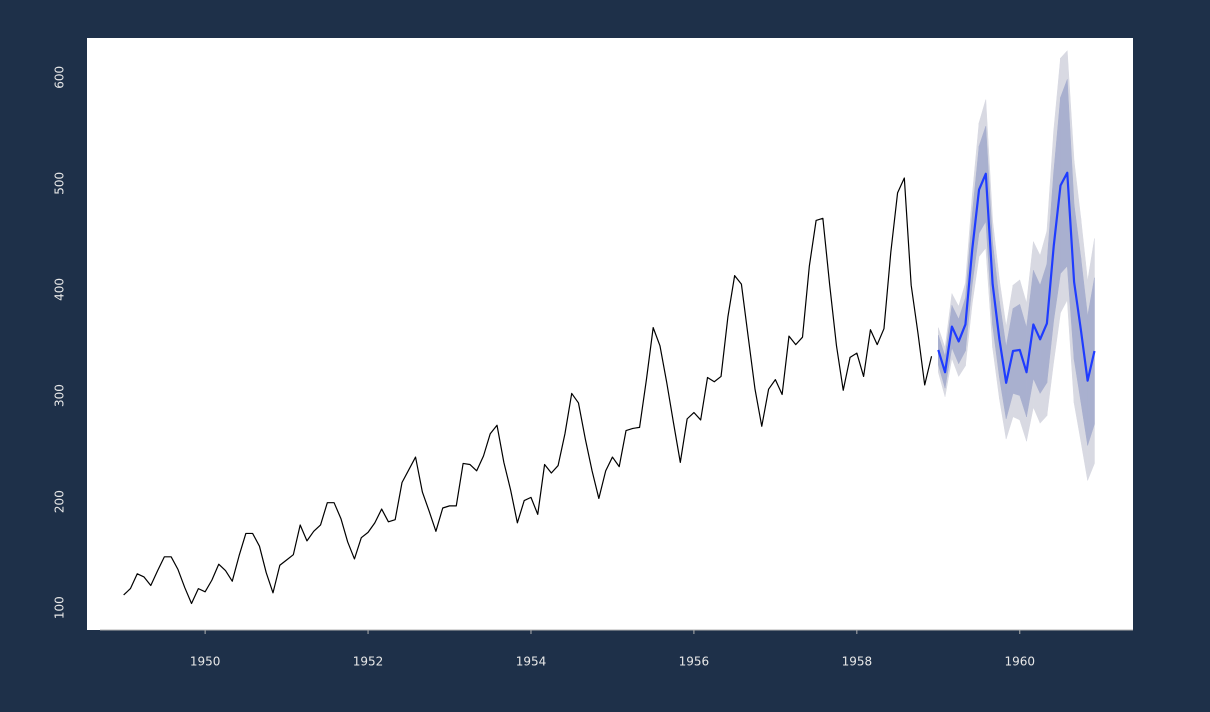 The height and width of the screenshot is (712, 1210). I want to click on y-tick-label: 100, so click(60, 607).